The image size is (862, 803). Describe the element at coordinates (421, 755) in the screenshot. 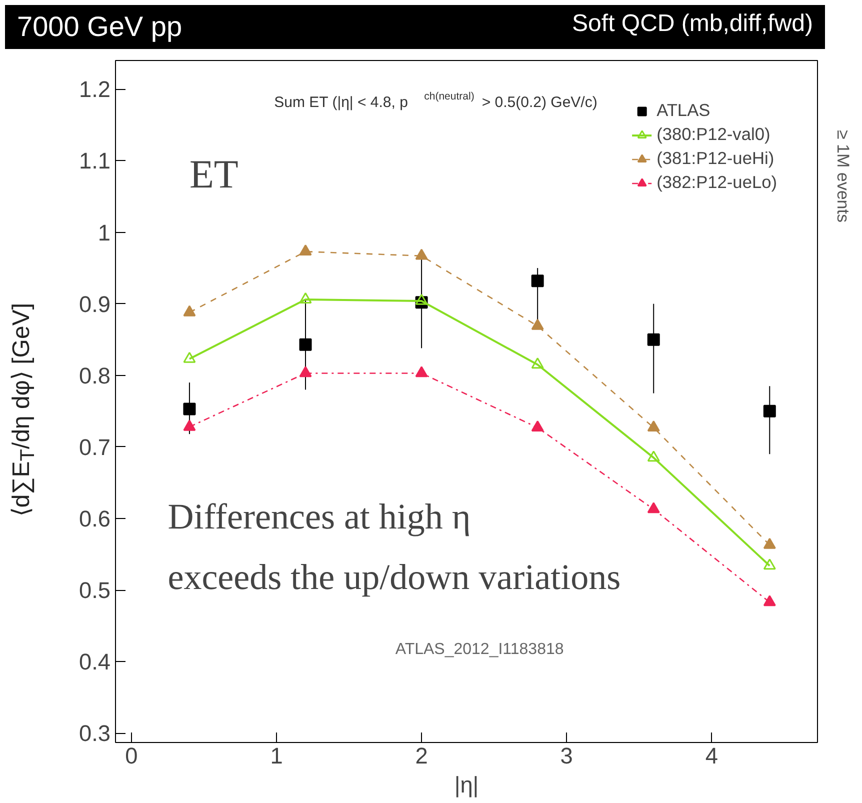

I see `x-tick-label: 2` at that location.